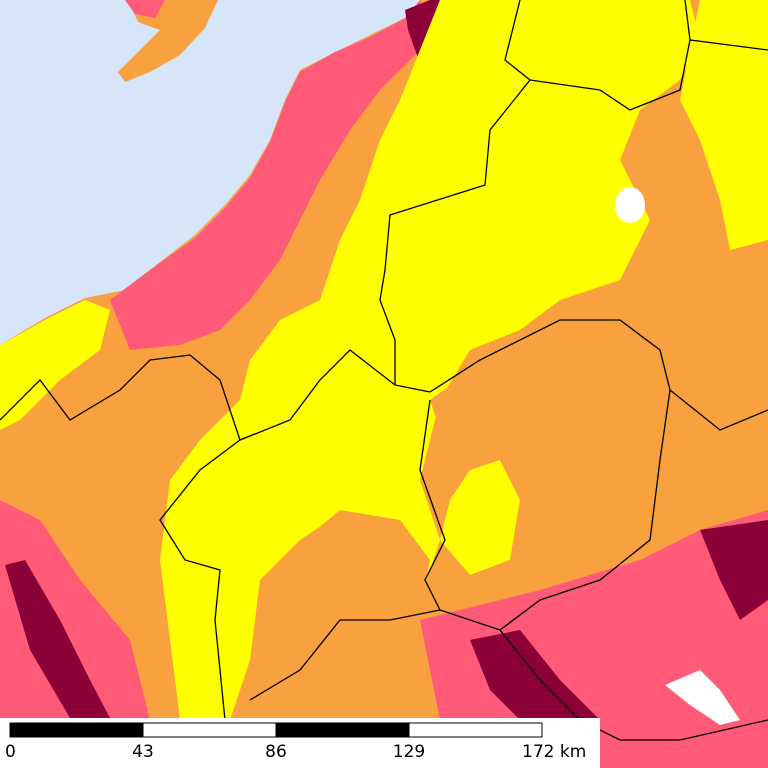  Describe the element at coordinates (145, 9) in the screenshot. I see `island-core` at that location.